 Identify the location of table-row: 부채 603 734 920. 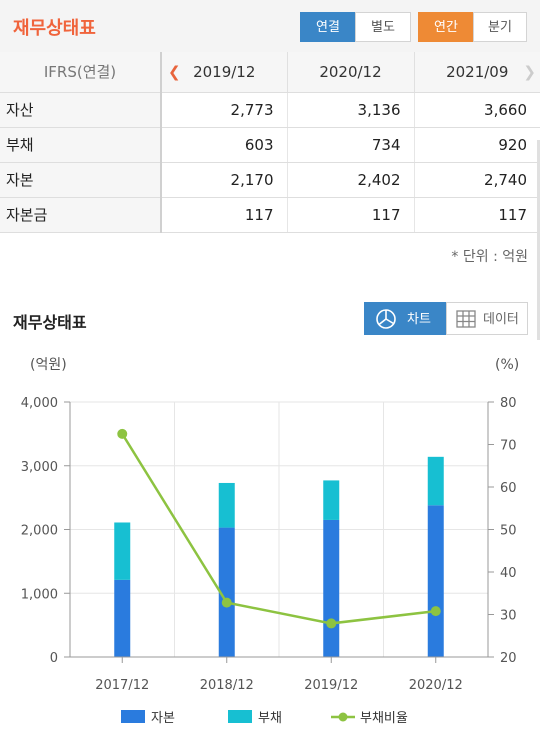
(270, 145).